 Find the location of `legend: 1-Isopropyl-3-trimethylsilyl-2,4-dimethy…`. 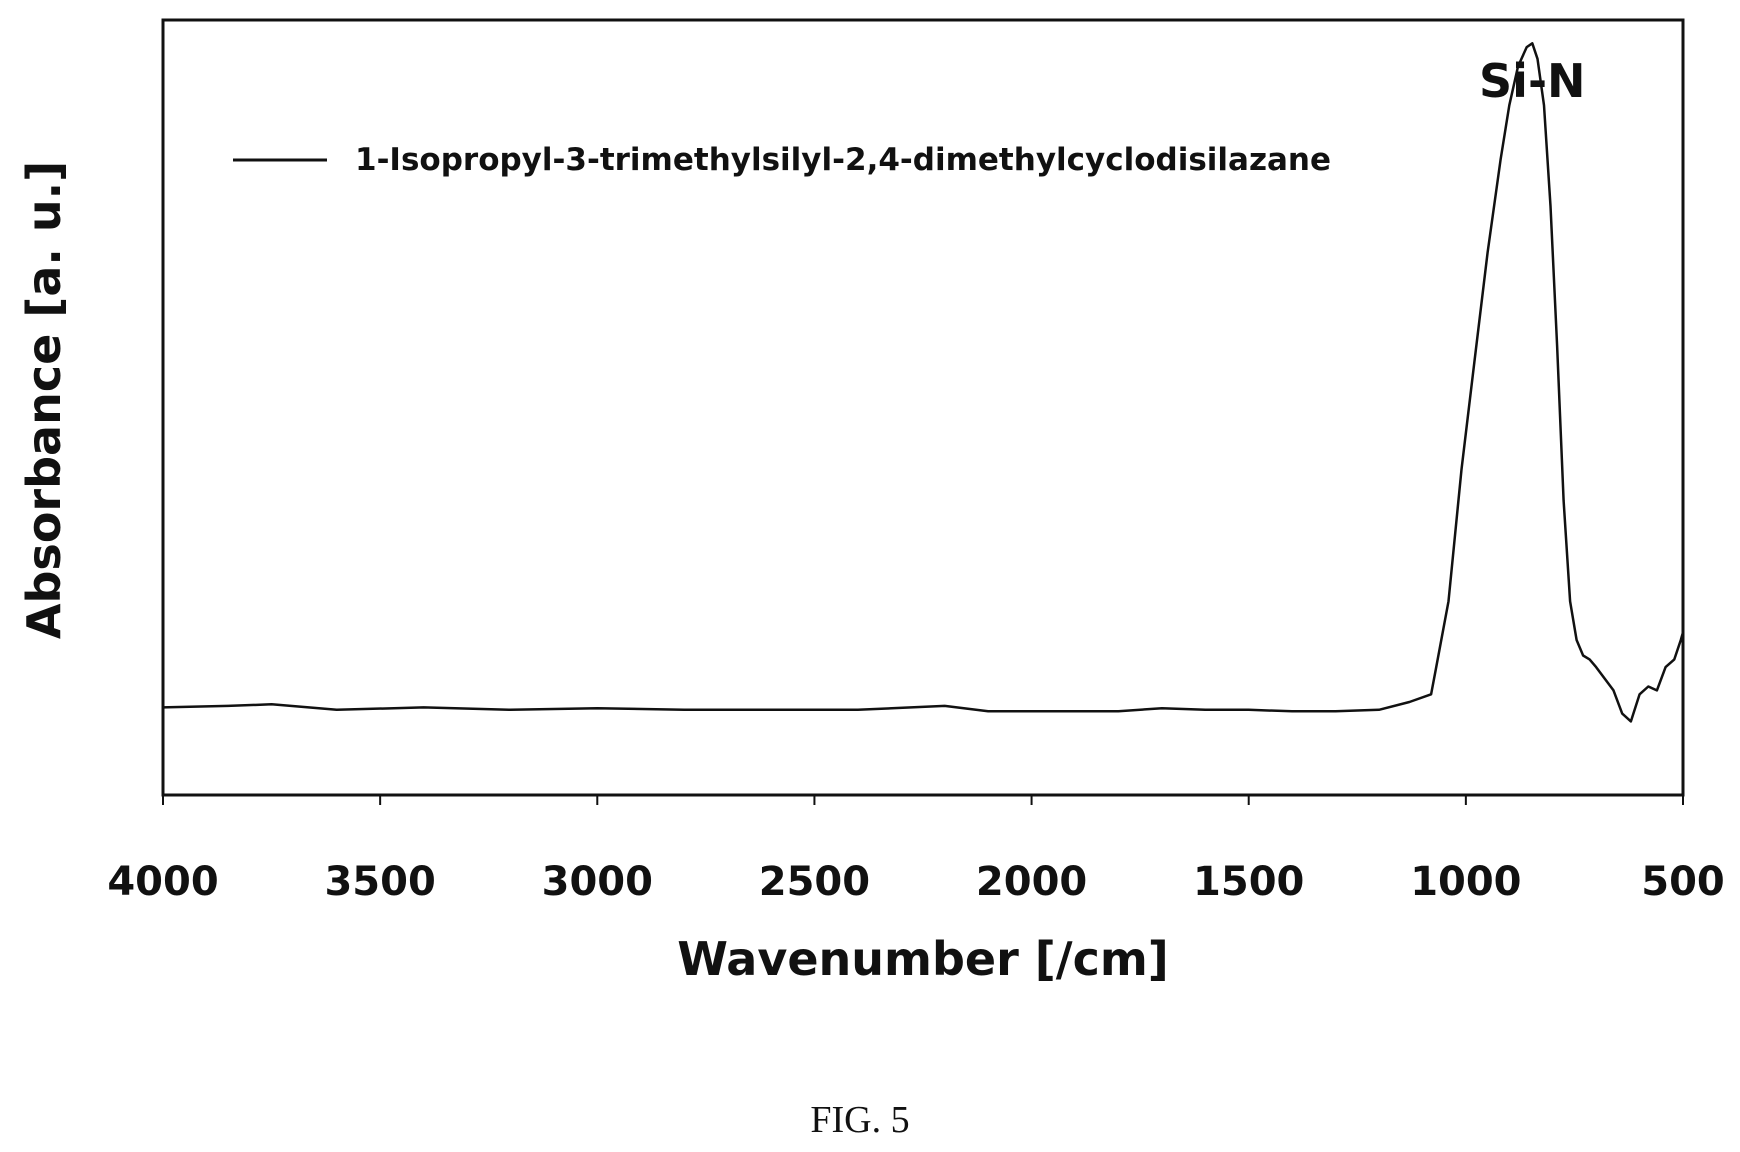

legend: 1-Isopropyl-3-trimethylsilyl-2,4-dimethy… is located at coordinates (782, 160).